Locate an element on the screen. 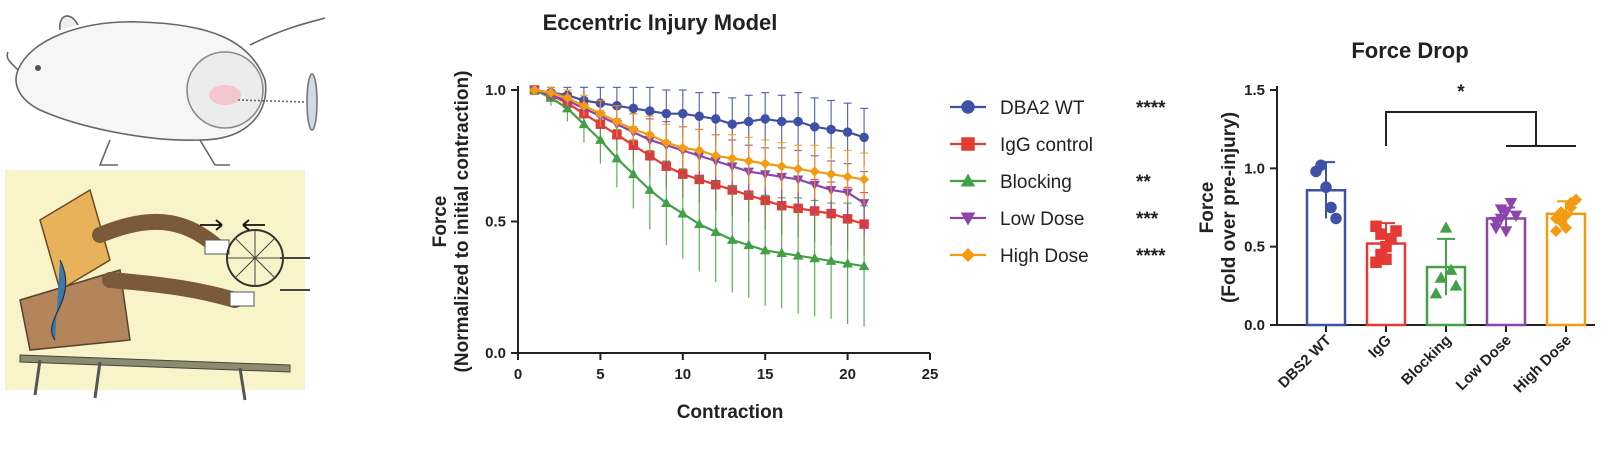 This screenshot has width=1616, height=455. line-chart-x-tick-label: 20 is located at coordinates (847, 374).